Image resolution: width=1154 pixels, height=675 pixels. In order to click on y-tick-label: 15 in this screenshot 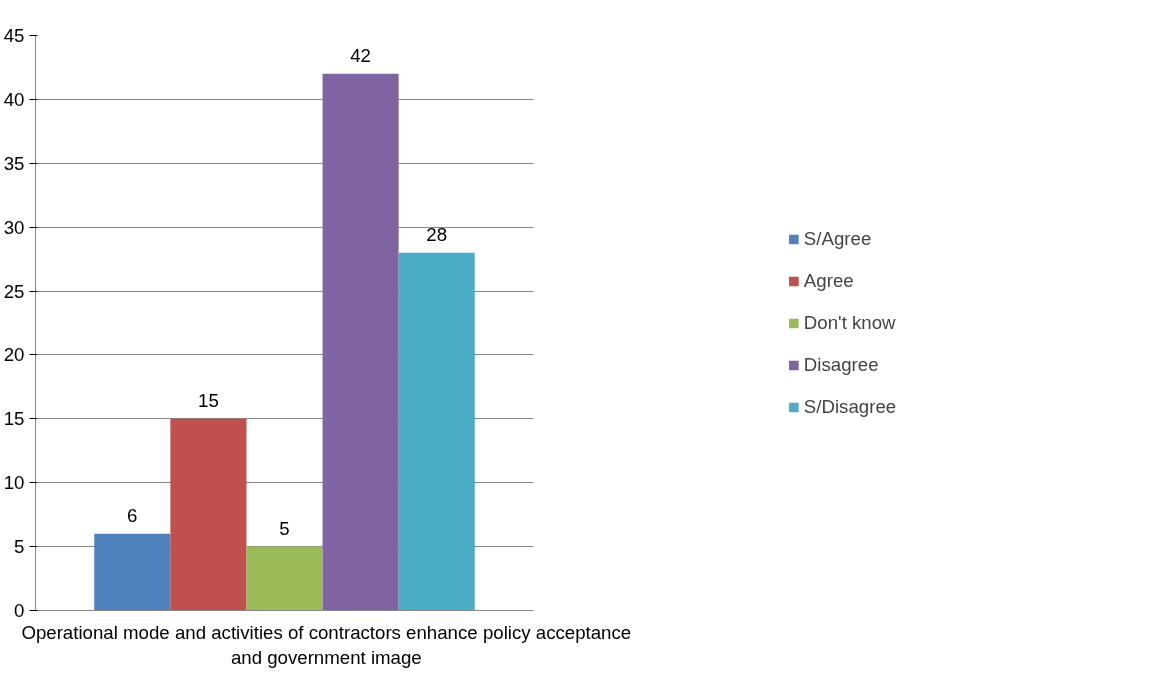, I will do `click(14, 419)`.